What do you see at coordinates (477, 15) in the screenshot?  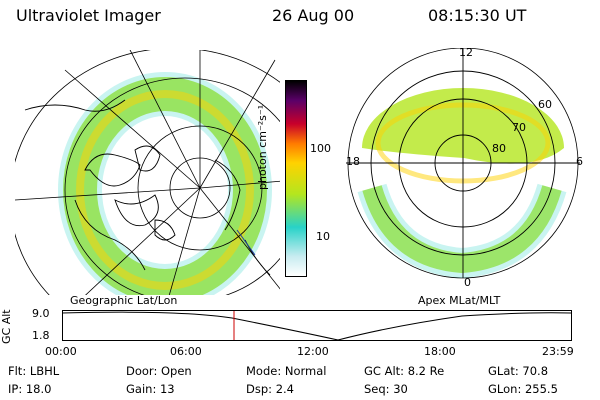 I see `time-label: 08:15:30 UT` at bounding box center [477, 15].